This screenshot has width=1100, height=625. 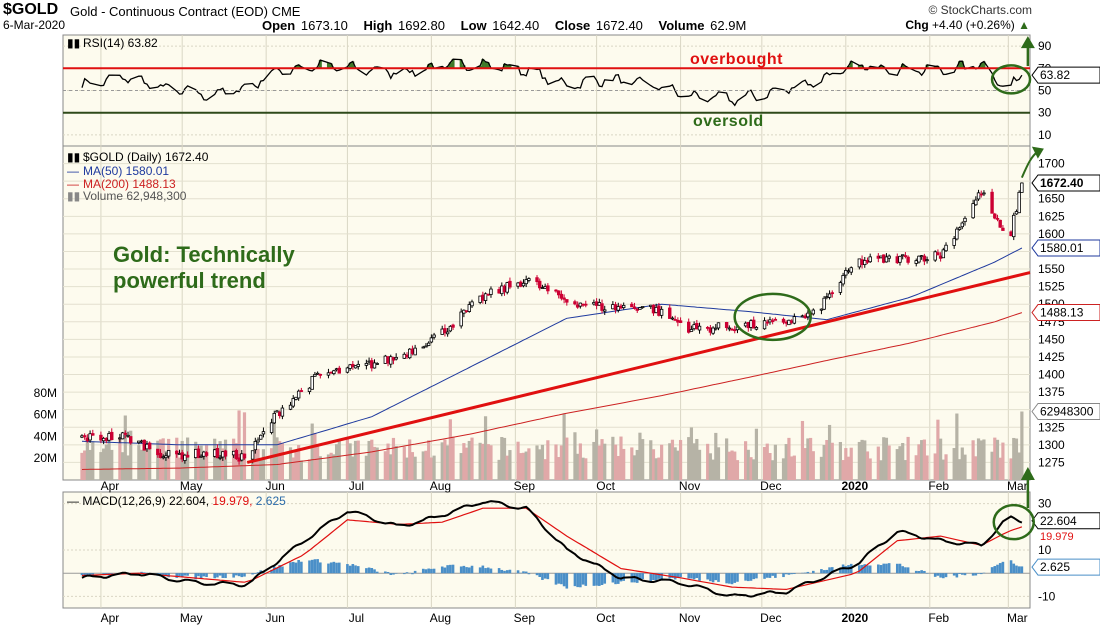 I want to click on macd-legend-part: 19.979,, so click(x=233, y=501).